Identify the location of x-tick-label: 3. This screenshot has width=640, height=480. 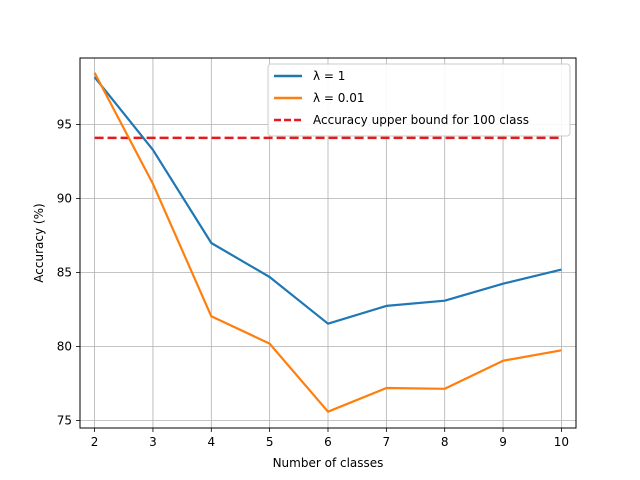
(153, 442).